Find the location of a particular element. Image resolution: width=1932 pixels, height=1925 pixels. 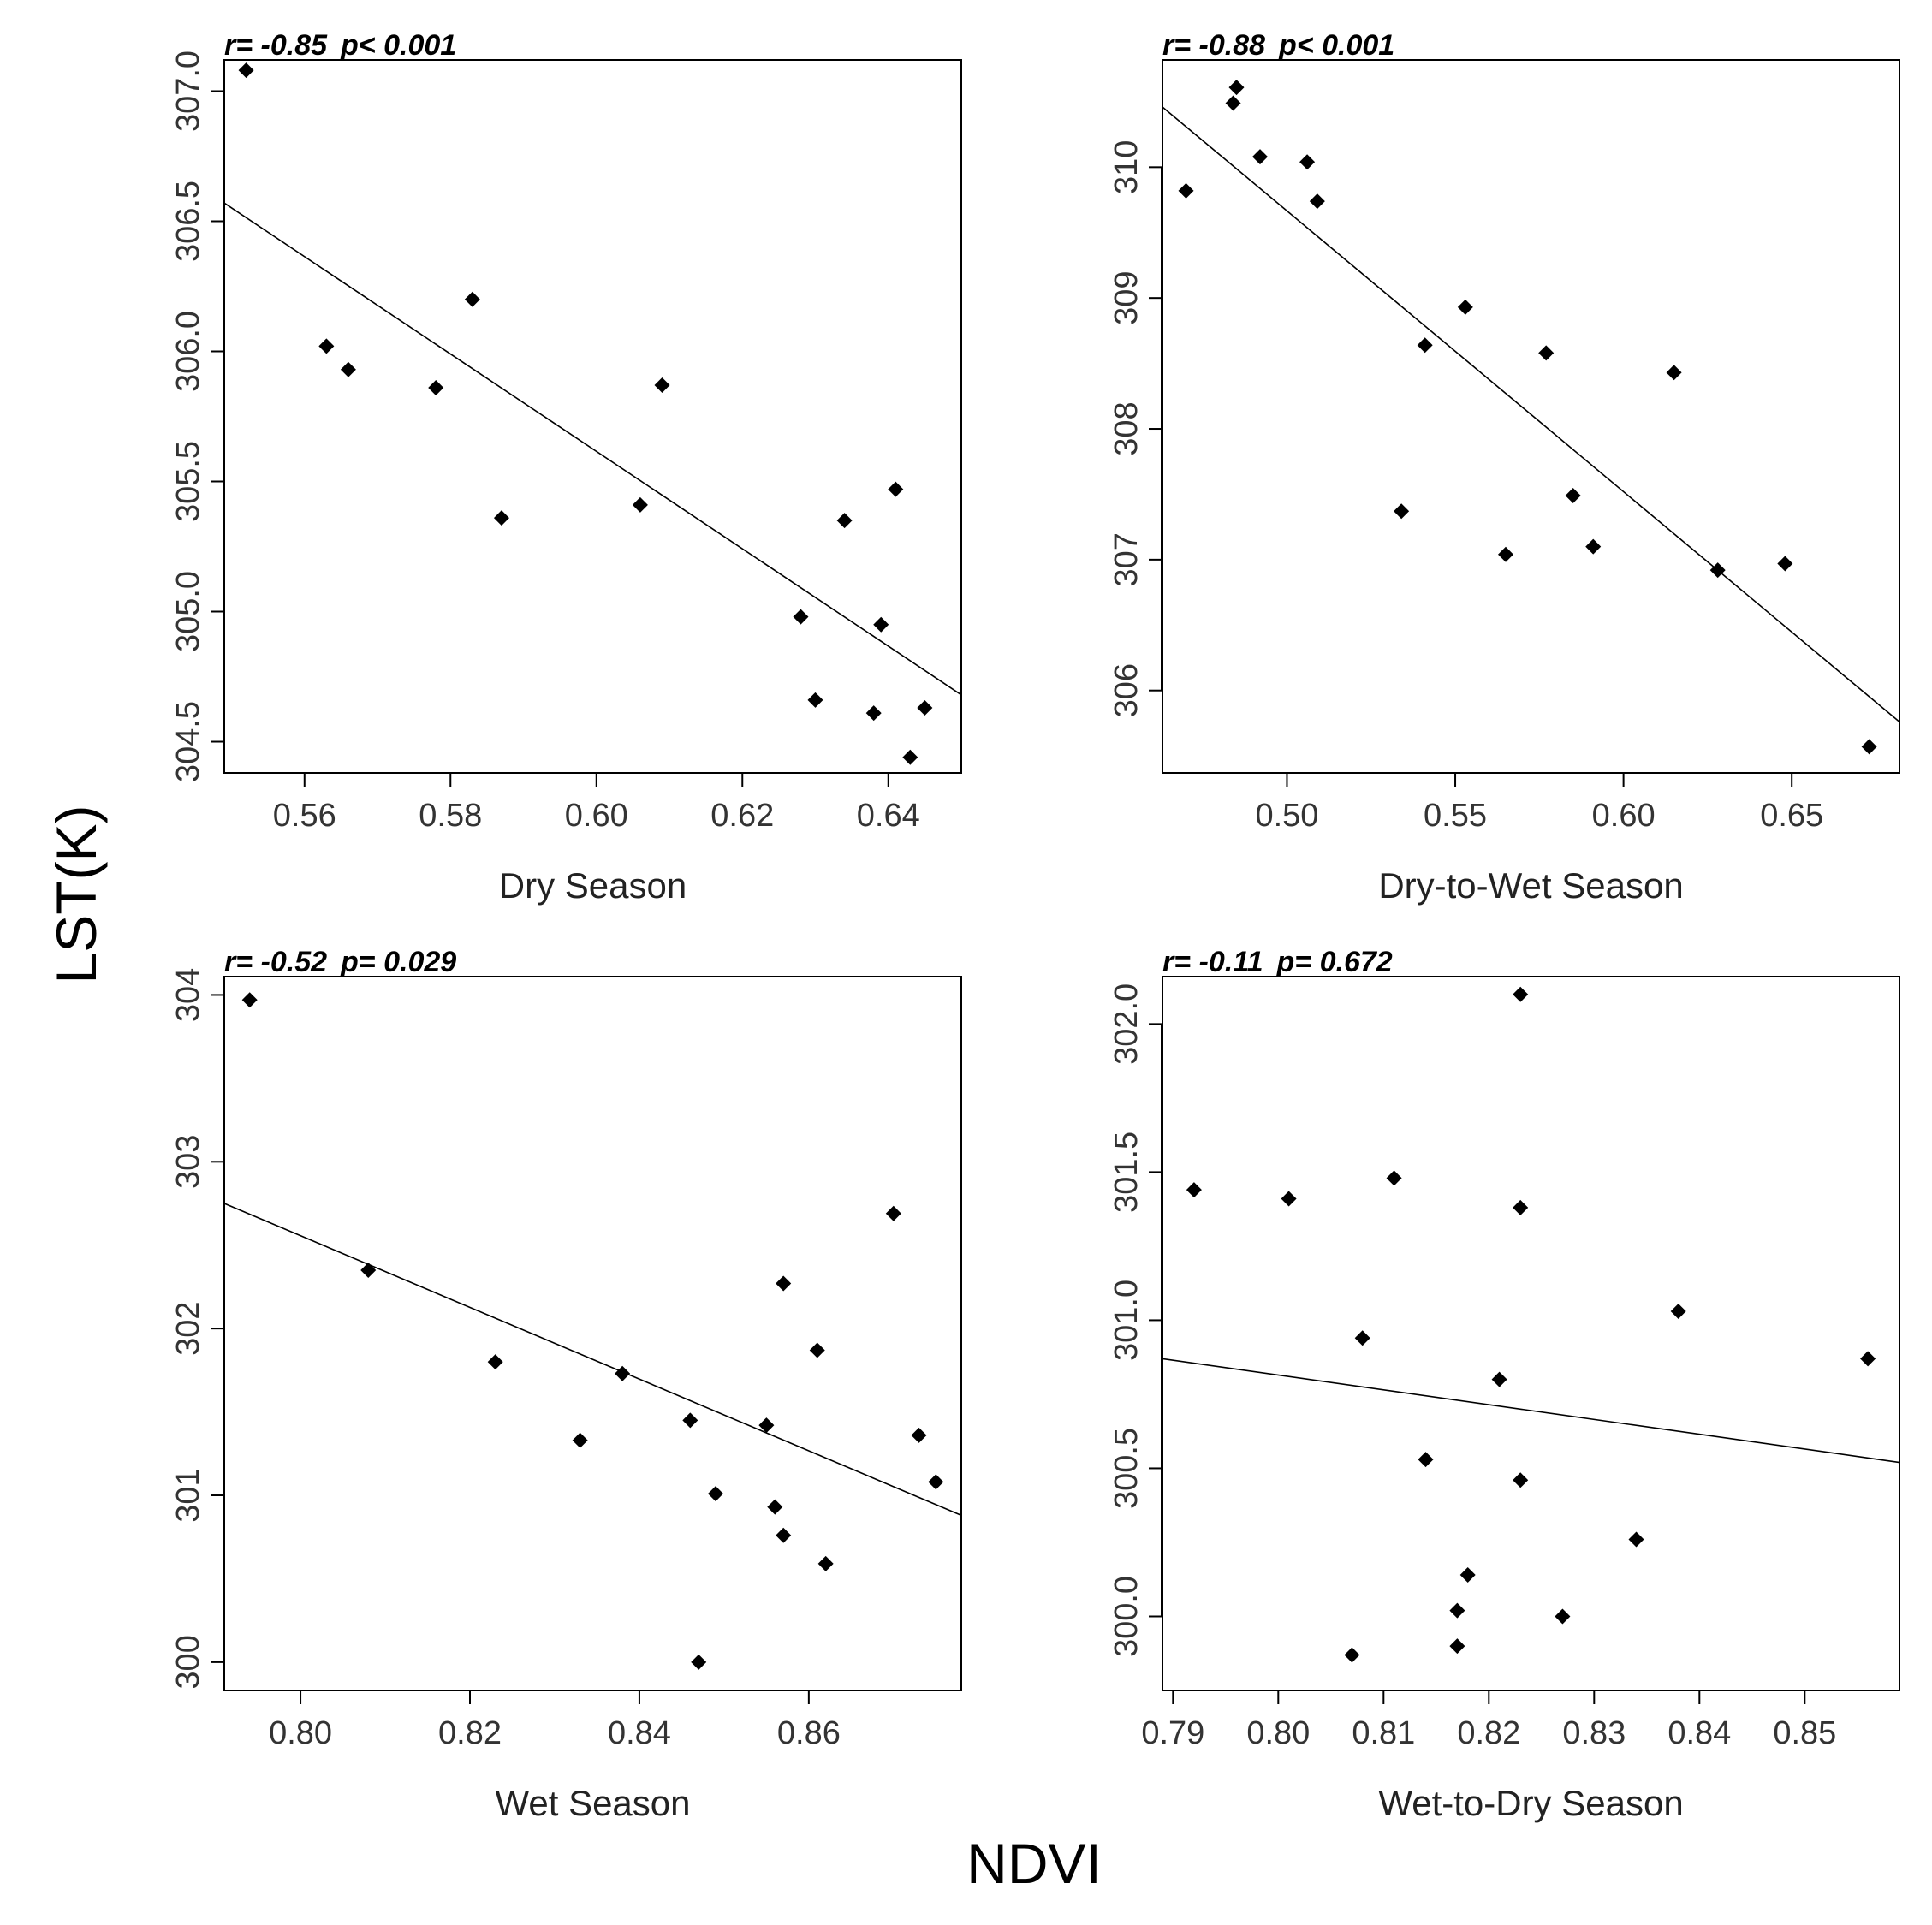

x-tick-label: 0.60 is located at coordinates (1624, 816).